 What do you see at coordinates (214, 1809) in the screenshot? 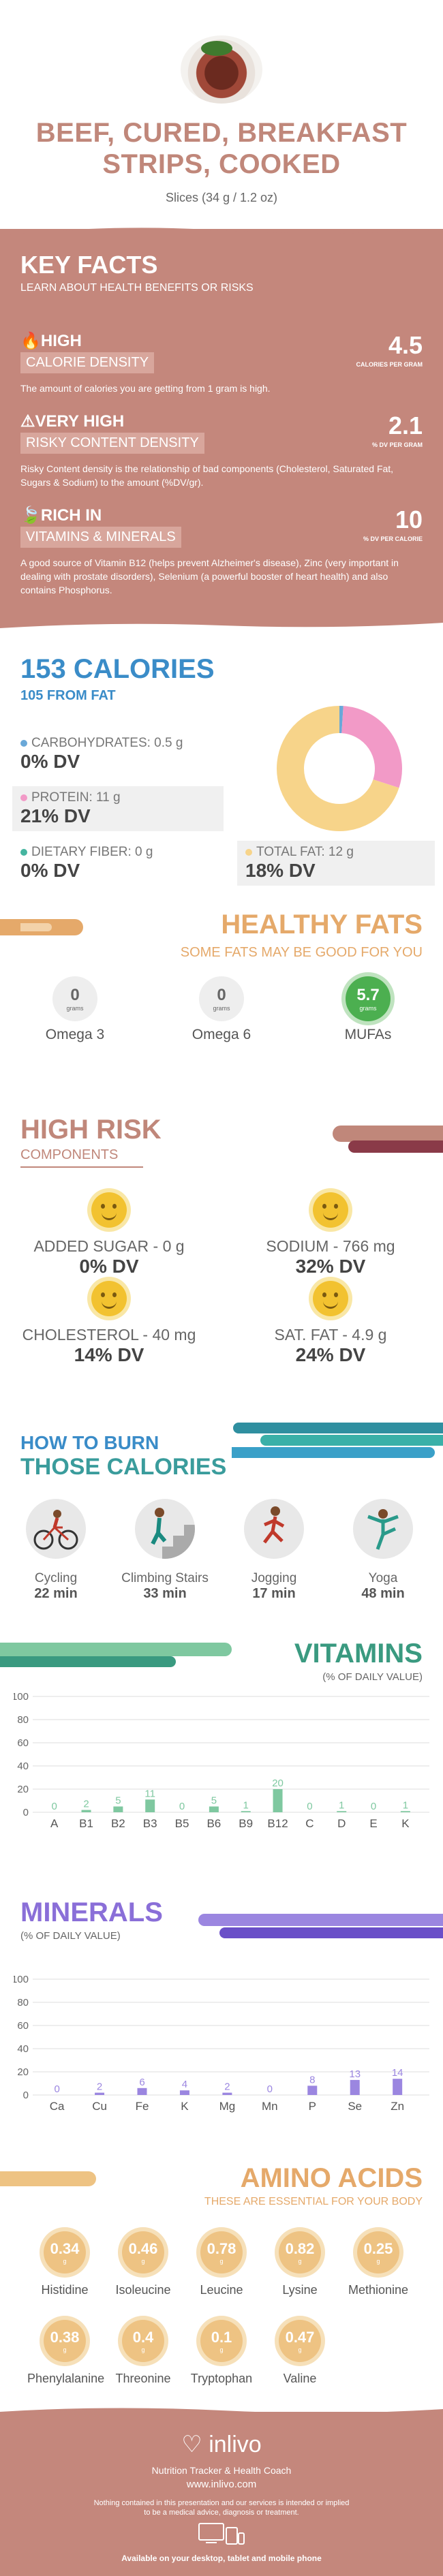
I see `bar-B6` at bounding box center [214, 1809].